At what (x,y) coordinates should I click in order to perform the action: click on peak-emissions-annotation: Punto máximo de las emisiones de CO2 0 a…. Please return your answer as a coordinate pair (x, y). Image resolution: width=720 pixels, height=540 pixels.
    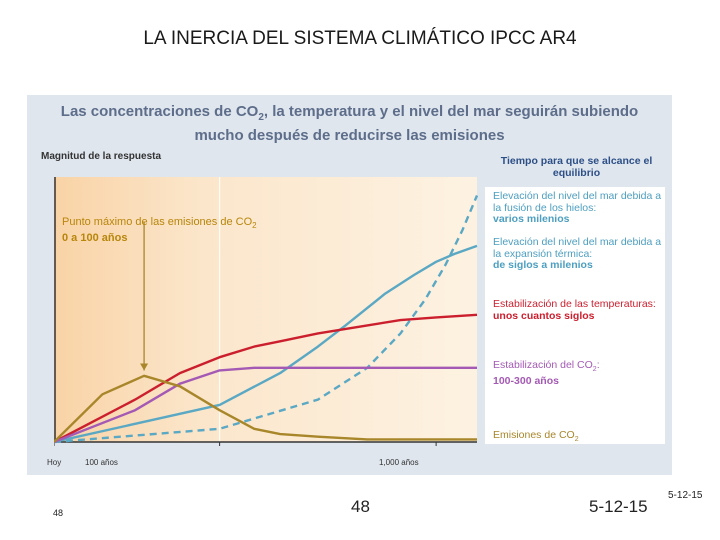
    Looking at the image, I should click on (159, 230).